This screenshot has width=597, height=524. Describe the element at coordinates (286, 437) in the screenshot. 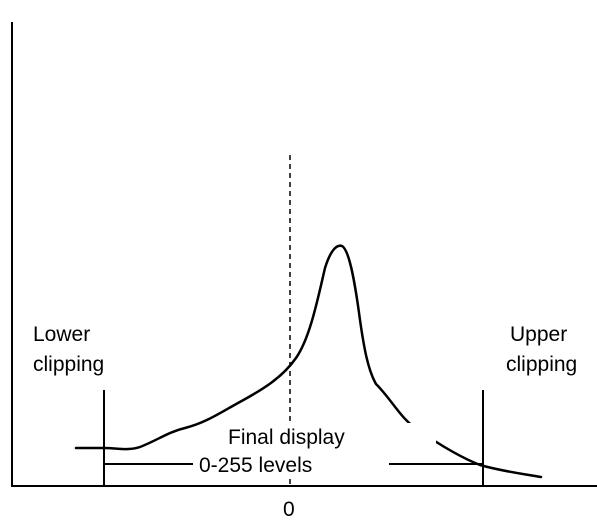

I see `final-display-label-line1: Final display` at that location.